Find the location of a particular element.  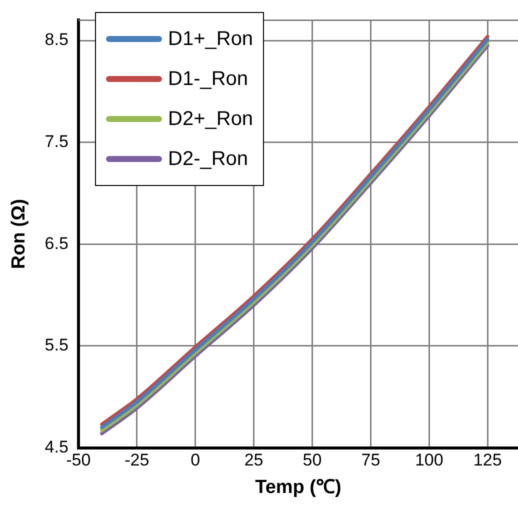

legend-label: D2-_Ron is located at coordinates (208, 159).